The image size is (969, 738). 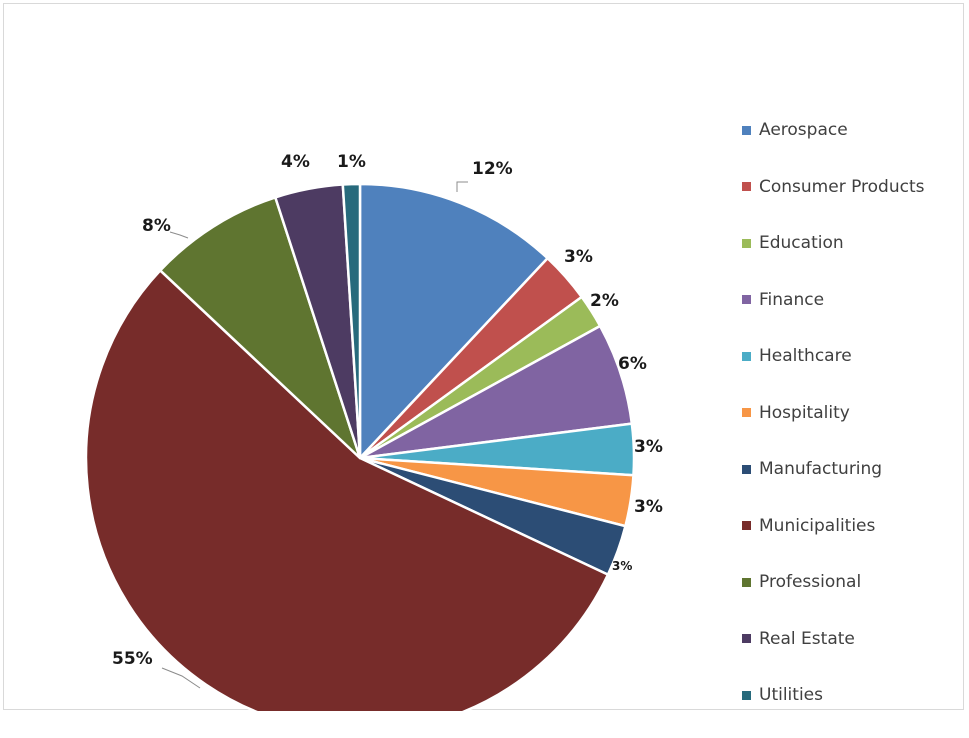 What do you see at coordinates (792, 299) in the screenshot?
I see `legend-label: Finance` at bounding box center [792, 299].